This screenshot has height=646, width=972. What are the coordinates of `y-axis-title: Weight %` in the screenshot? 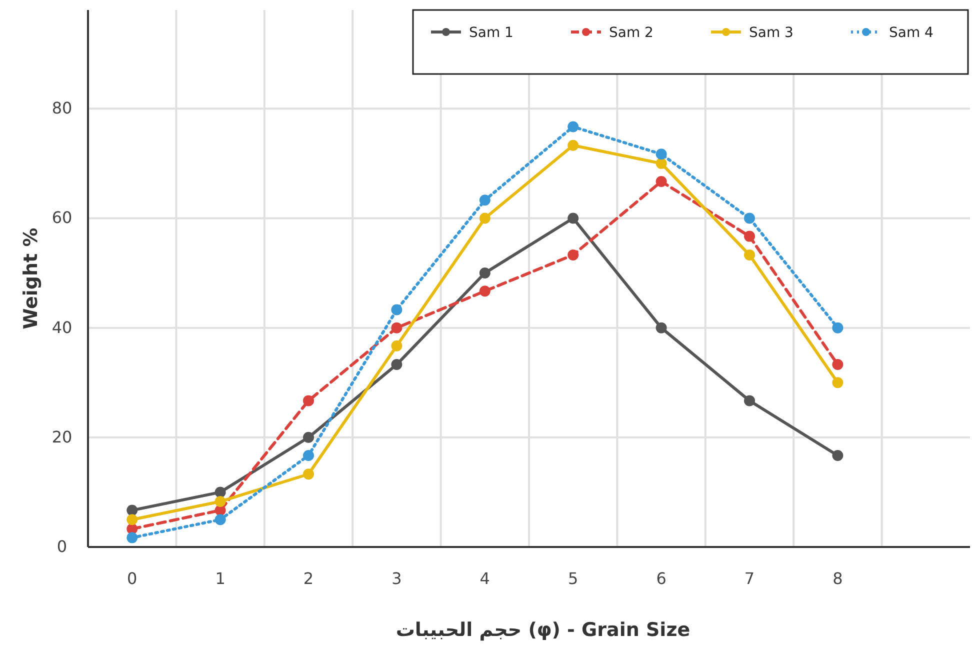 It's located at (31, 279).